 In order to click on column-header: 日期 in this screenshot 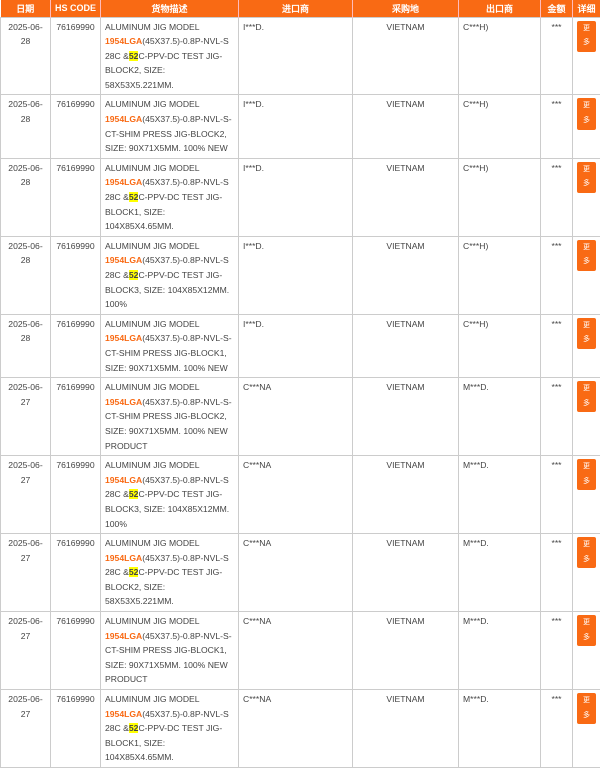, I will do `click(26, 8)`.